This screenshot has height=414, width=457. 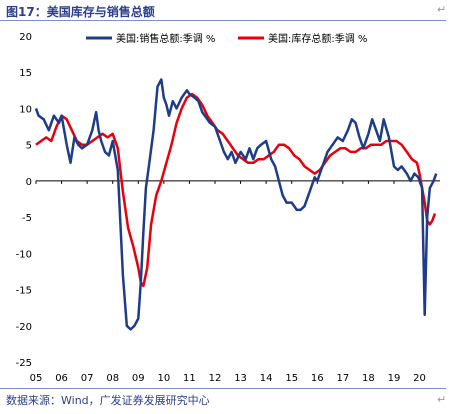 What do you see at coordinates (29, 182) in the screenshot?
I see `y-tick-label: 0` at bounding box center [29, 182].